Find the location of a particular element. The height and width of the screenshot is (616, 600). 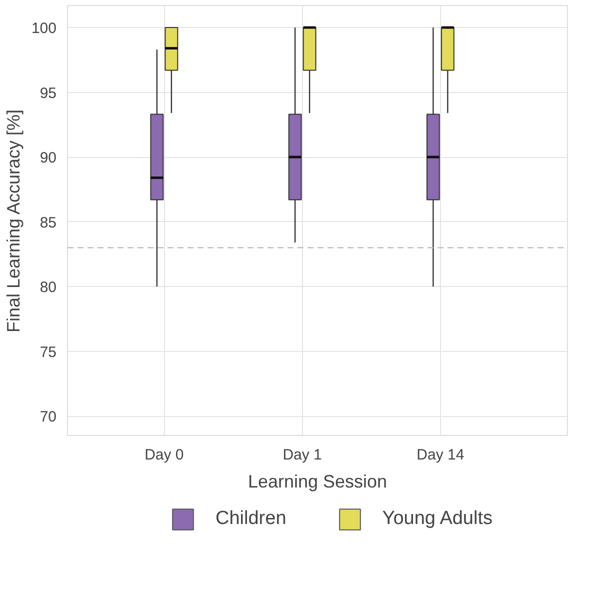

legend-label: Young Adults is located at coordinates (437, 519).